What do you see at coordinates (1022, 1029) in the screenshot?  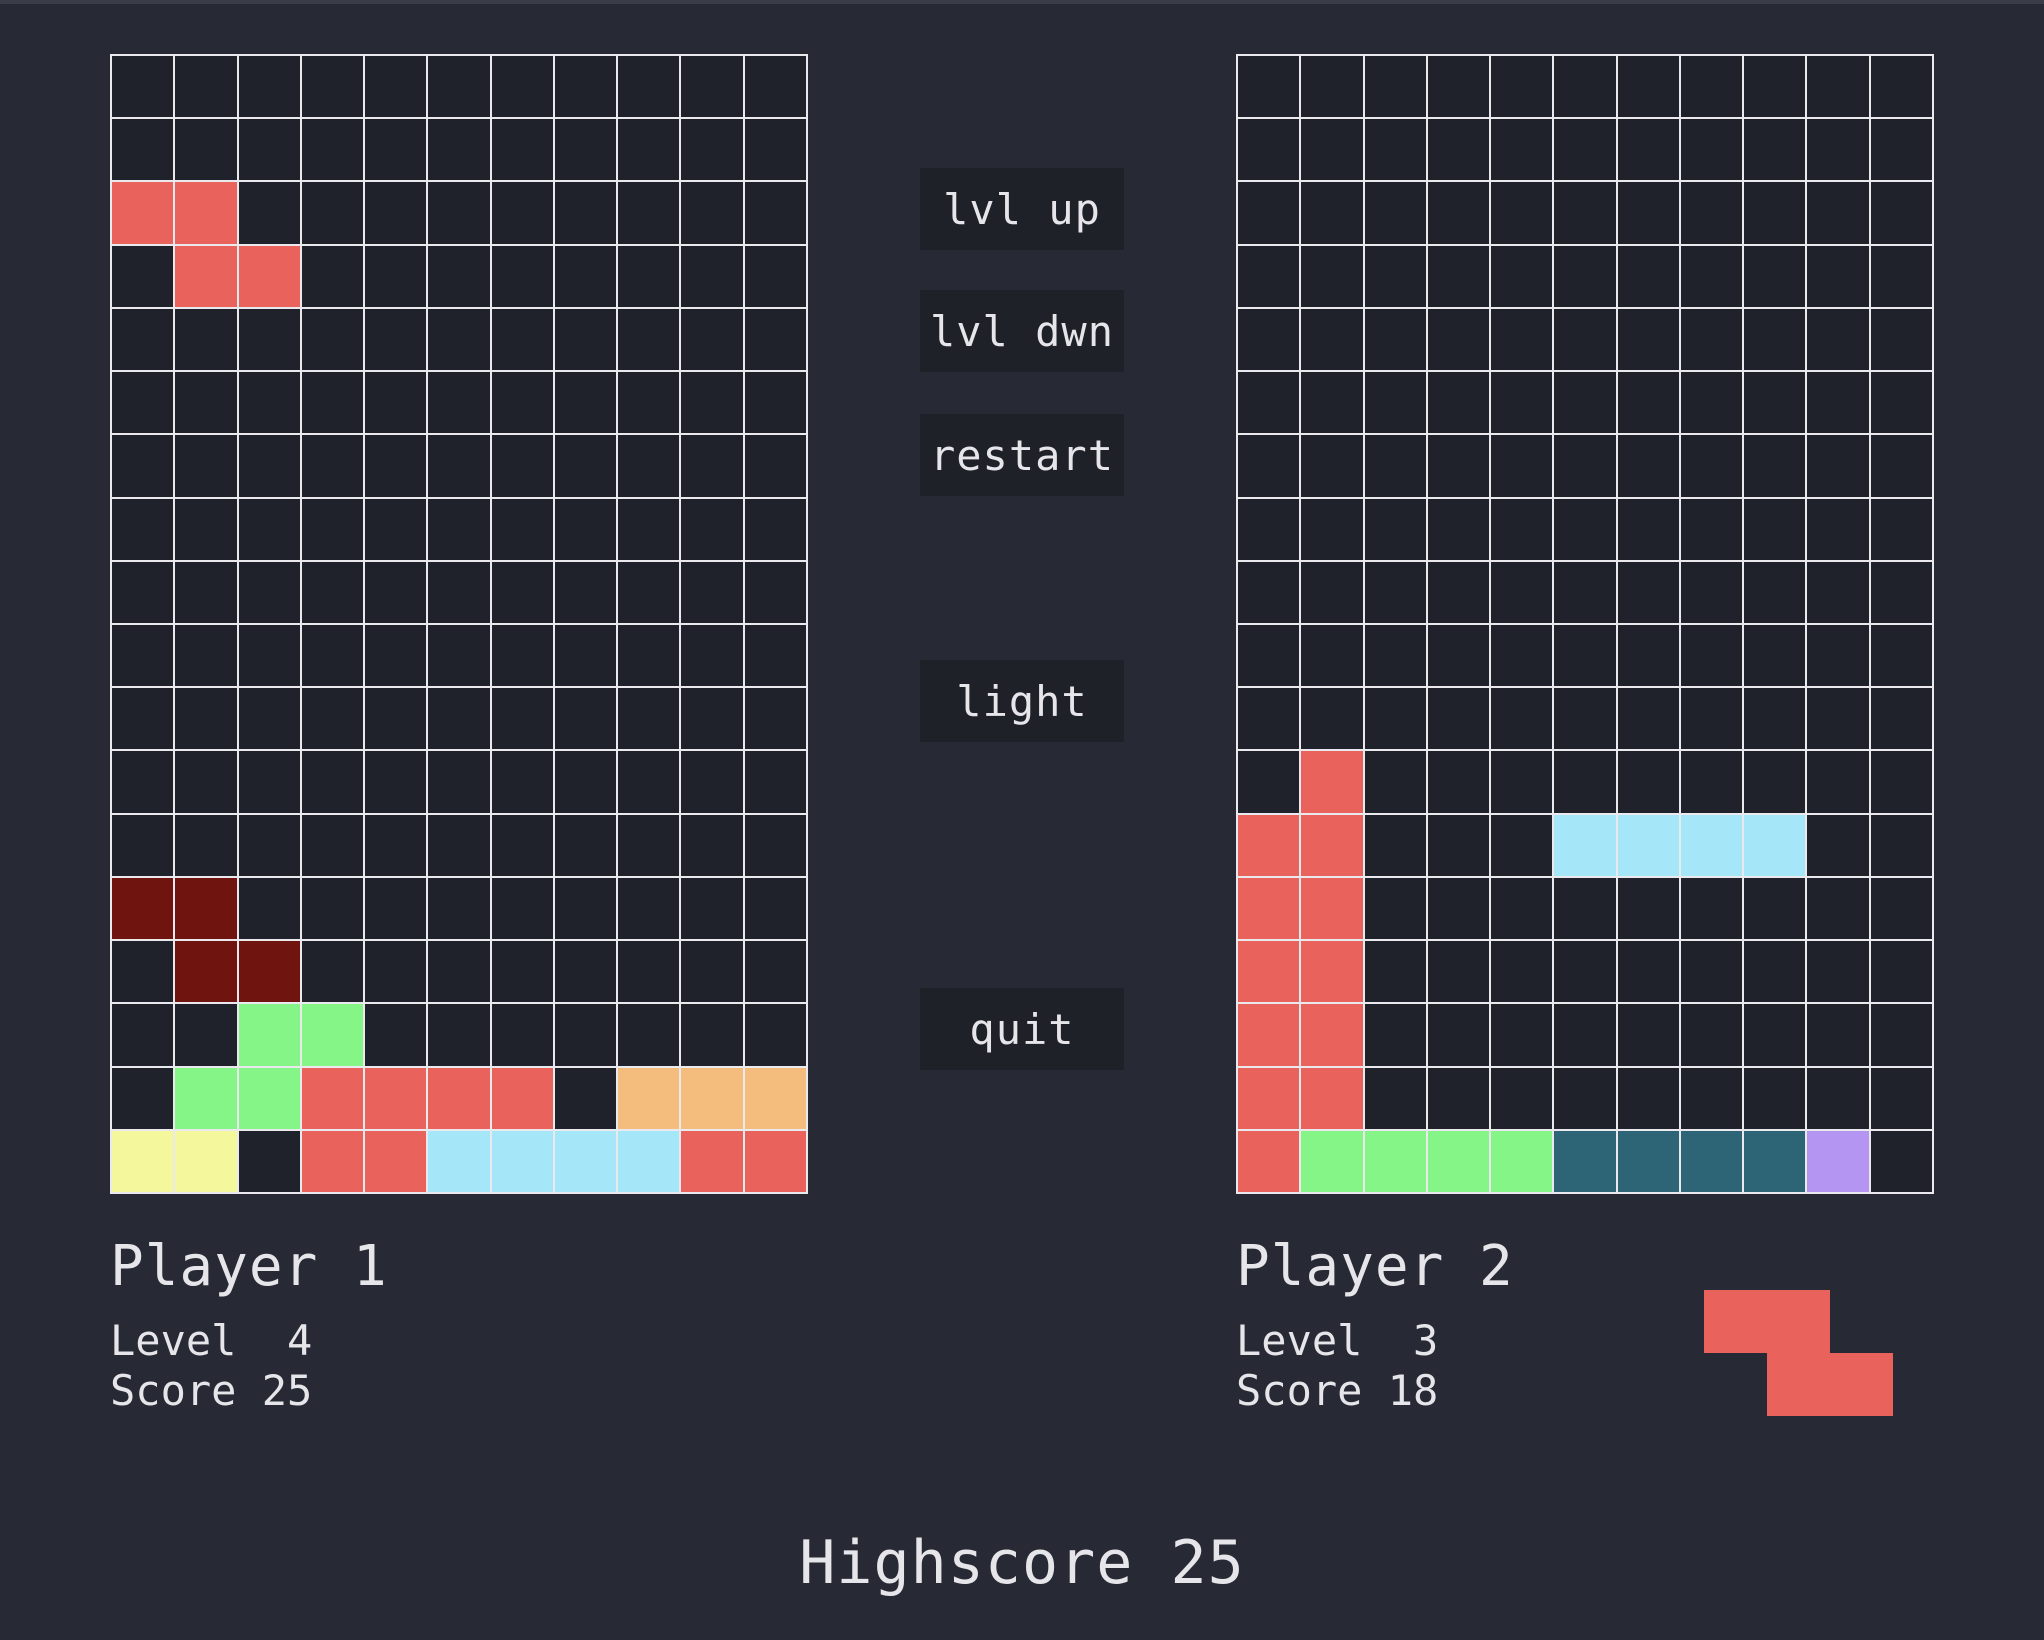 I see `quit-button: quit` at bounding box center [1022, 1029].